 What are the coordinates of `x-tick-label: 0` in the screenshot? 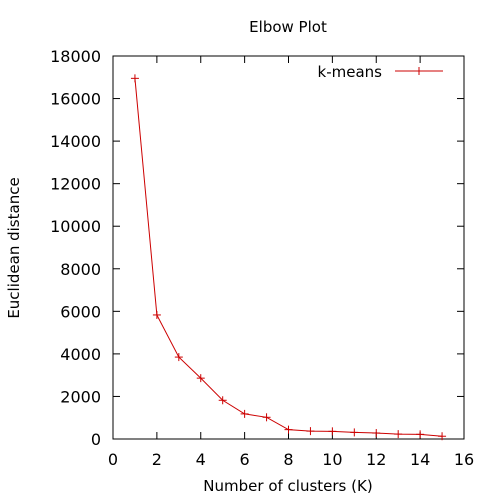 It's located at (113, 459).